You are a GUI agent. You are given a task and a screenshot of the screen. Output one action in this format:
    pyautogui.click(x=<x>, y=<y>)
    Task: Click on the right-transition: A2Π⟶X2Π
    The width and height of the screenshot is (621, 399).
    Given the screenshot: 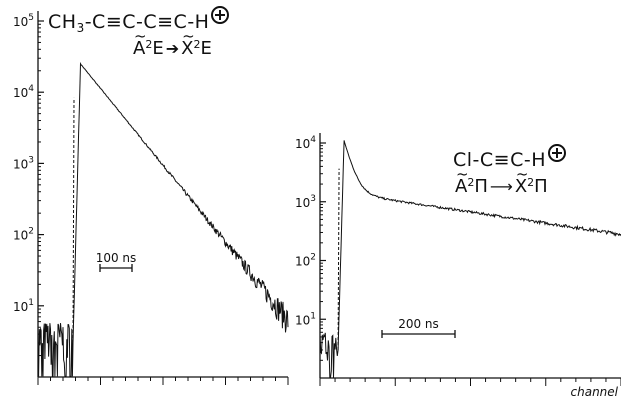 What is the action you would take?
    pyautogui.click(x=501, y=181)
    